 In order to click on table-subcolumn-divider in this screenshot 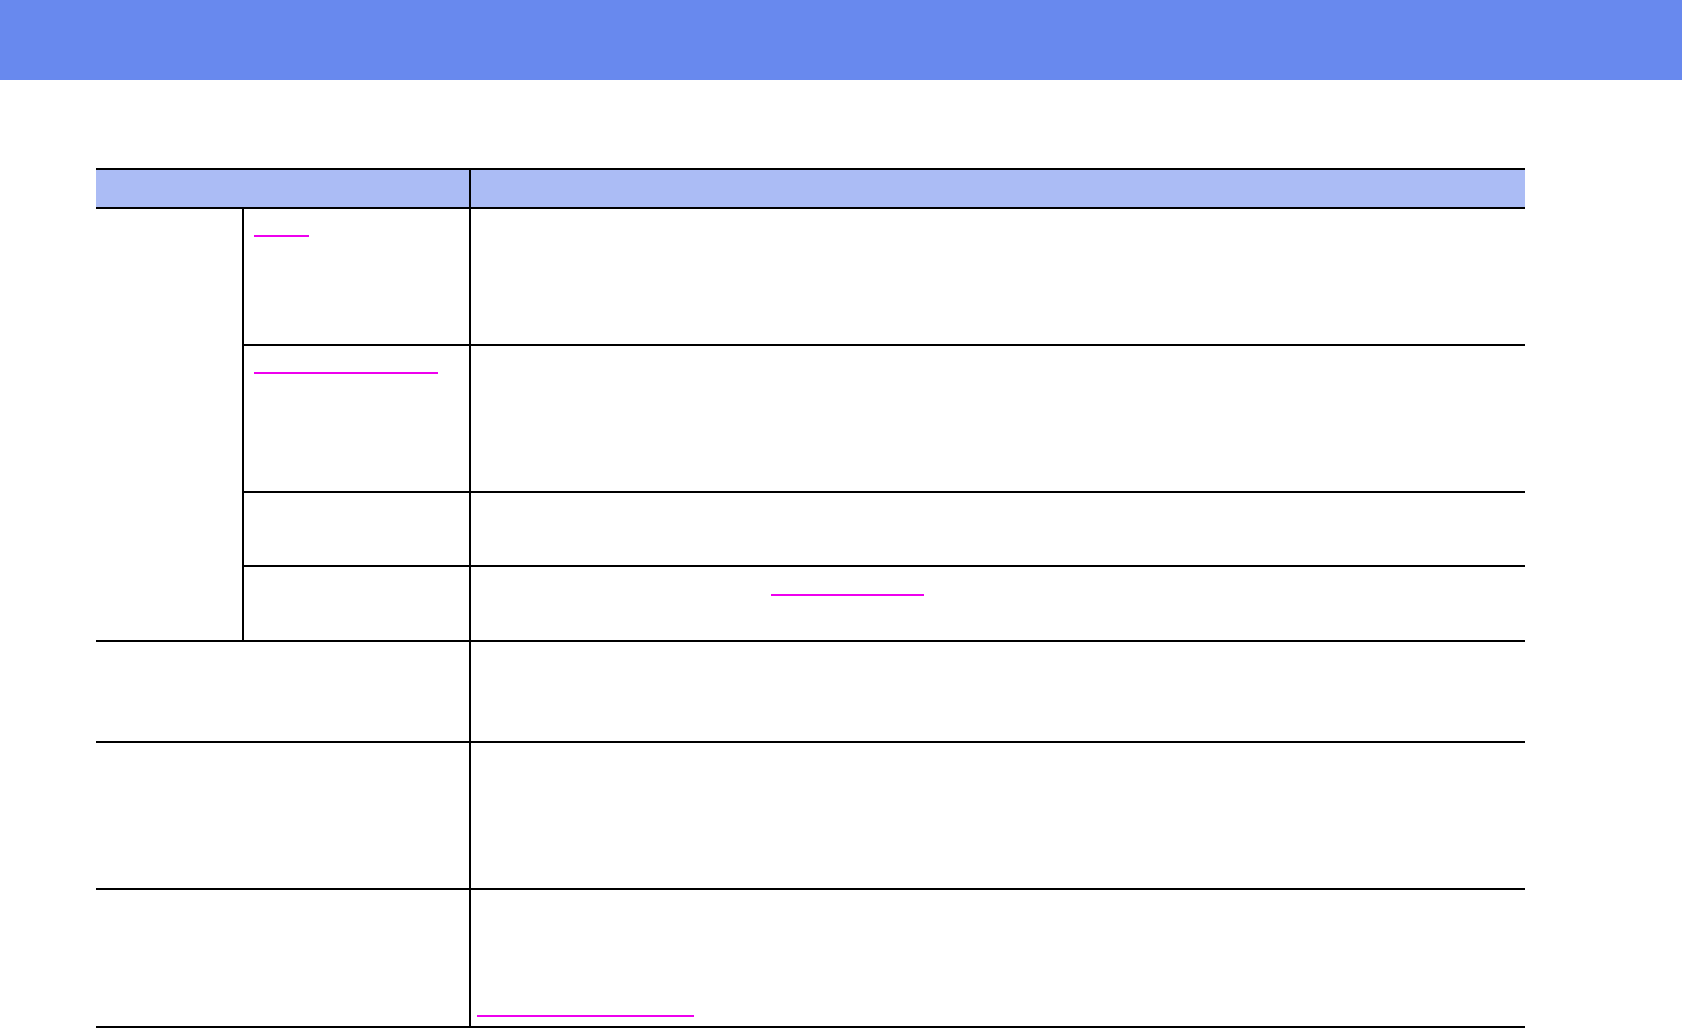, I will do `click(243, 424)`.